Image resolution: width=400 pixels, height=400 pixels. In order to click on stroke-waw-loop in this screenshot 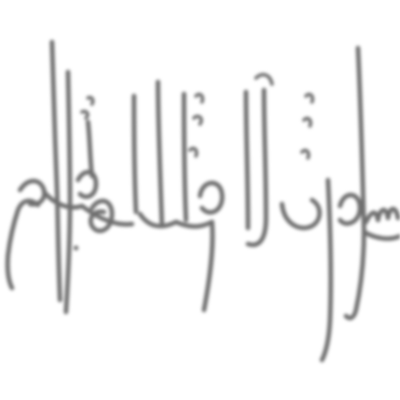, I will do `click(350, 209)`.